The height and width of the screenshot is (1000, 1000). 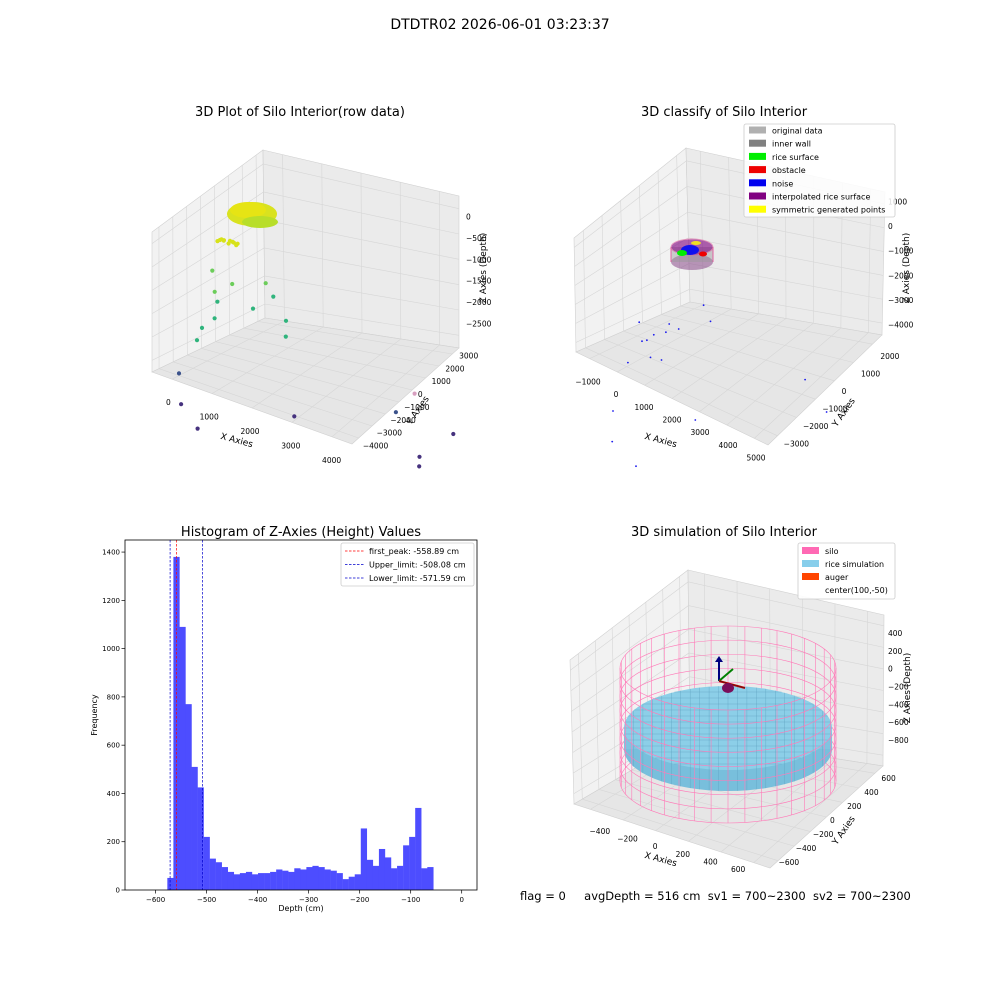 I want to click on histogram-y-tick-label: 200, so click(x=113, y=842).